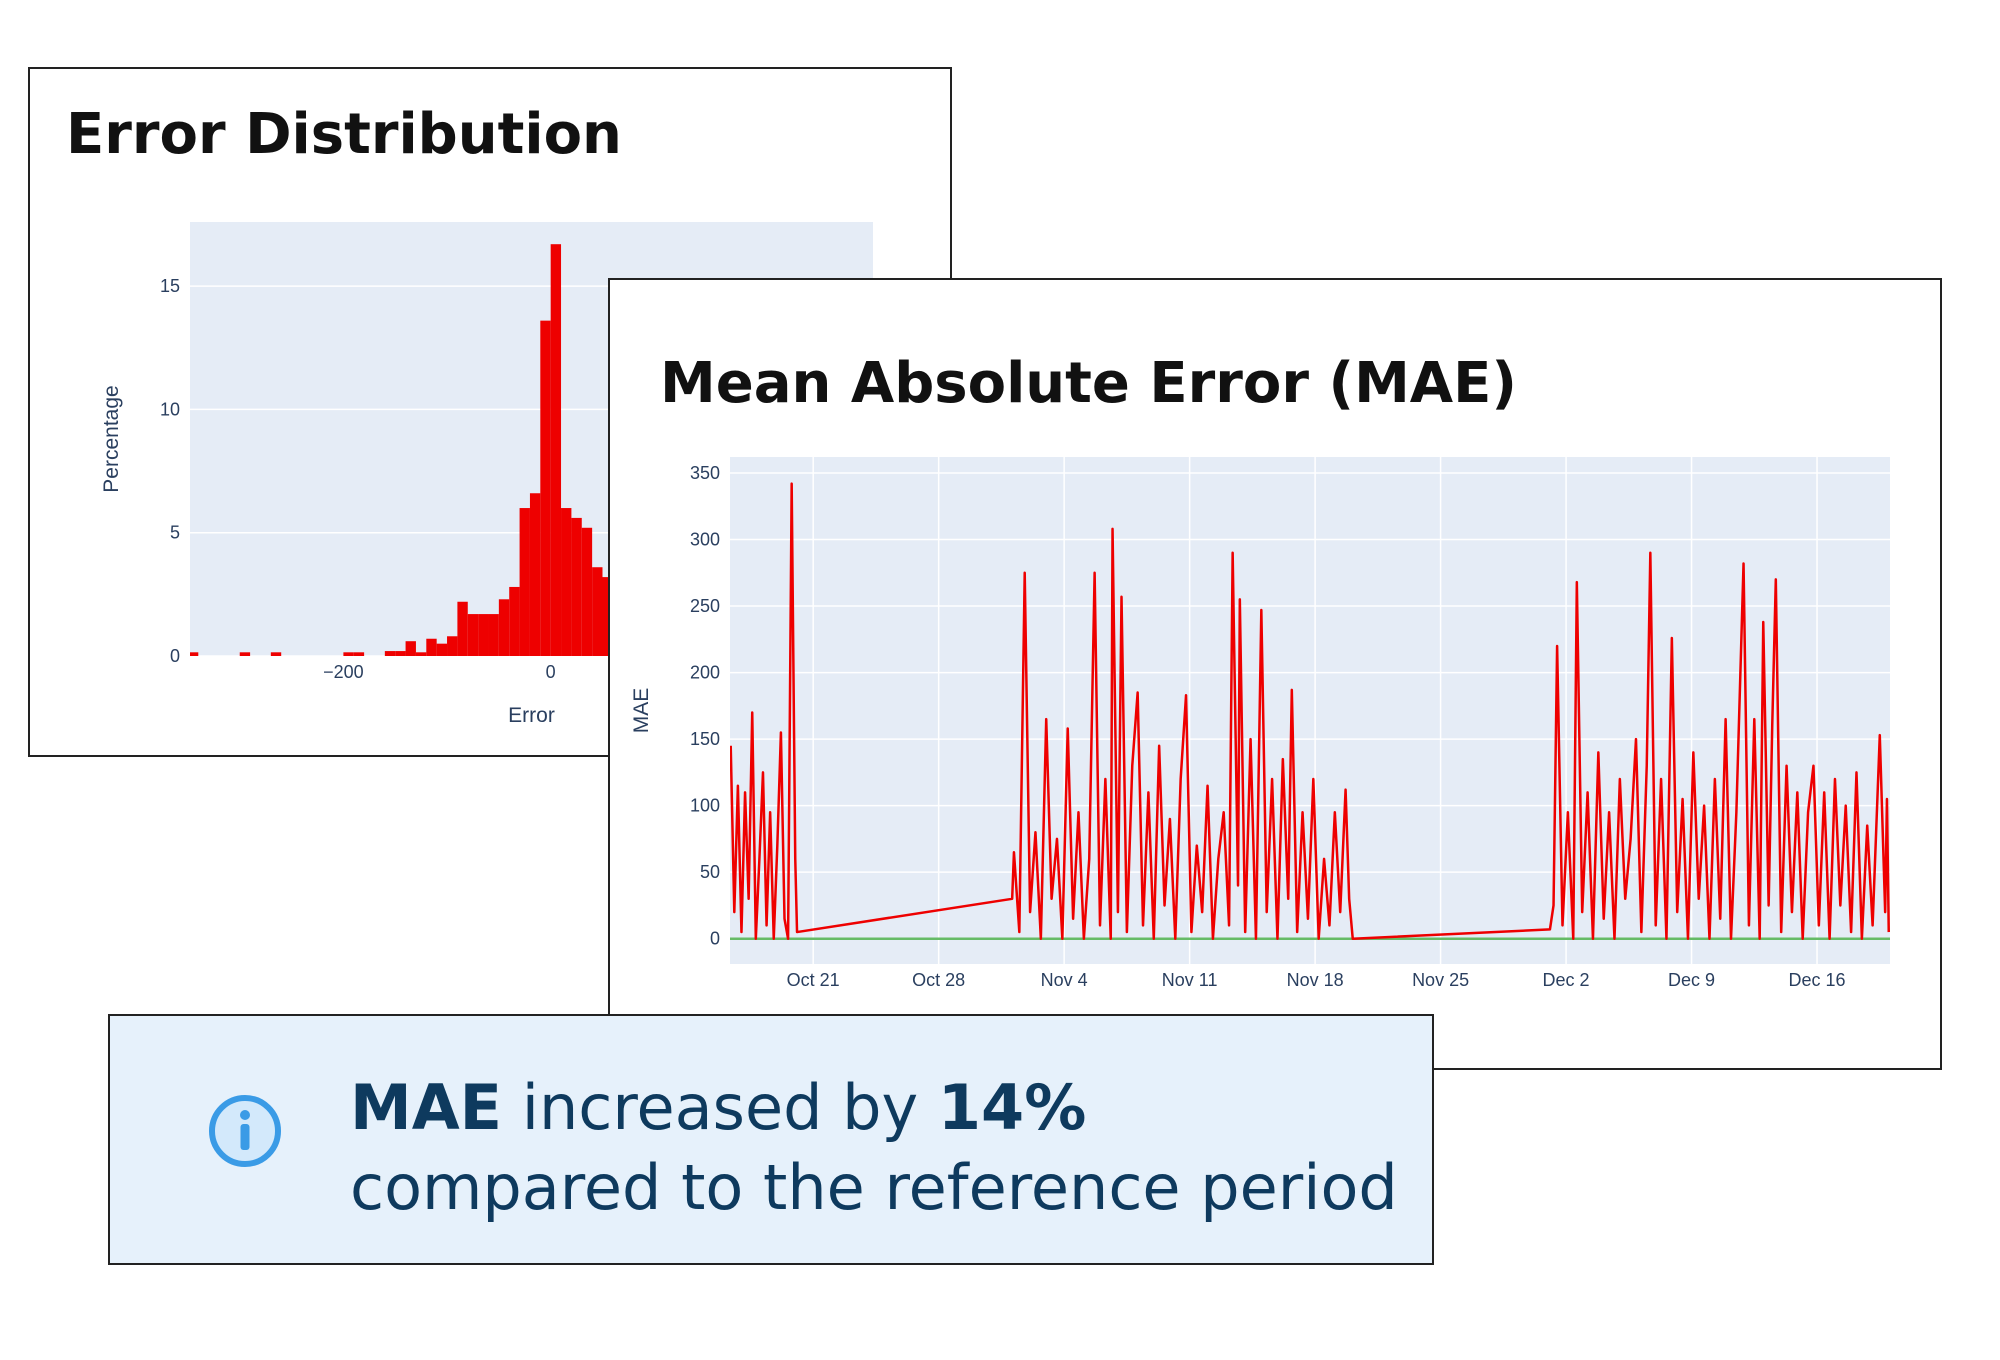 The image size is (2000, 1360). I want to click on icon-bar, so click(245, 1137).